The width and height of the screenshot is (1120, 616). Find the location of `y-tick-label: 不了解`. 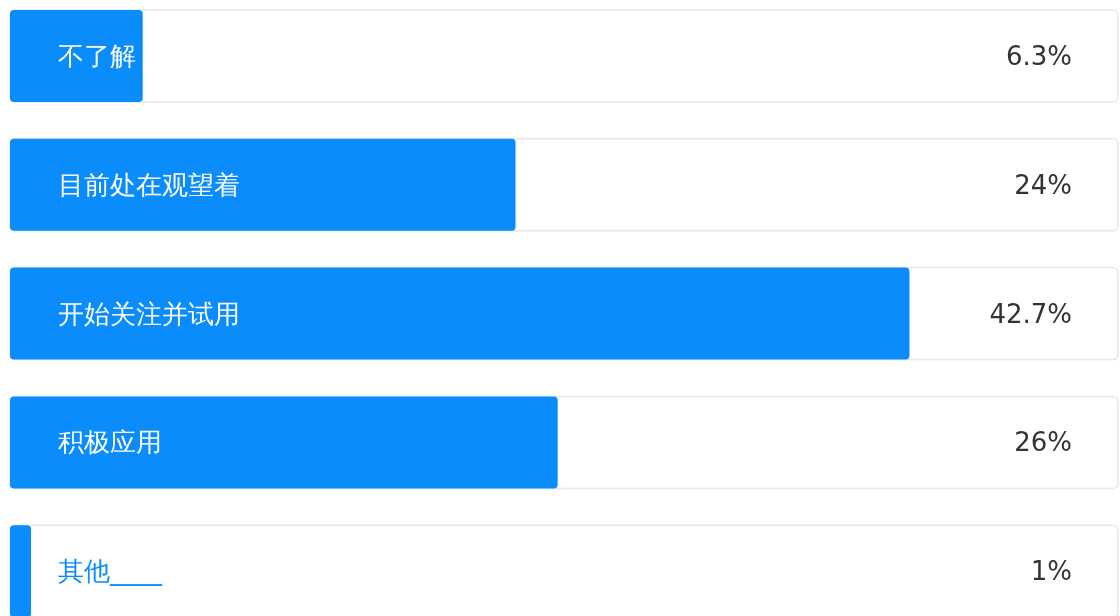

y-tick-label: 不了解 is located at coordinates (97, 56).